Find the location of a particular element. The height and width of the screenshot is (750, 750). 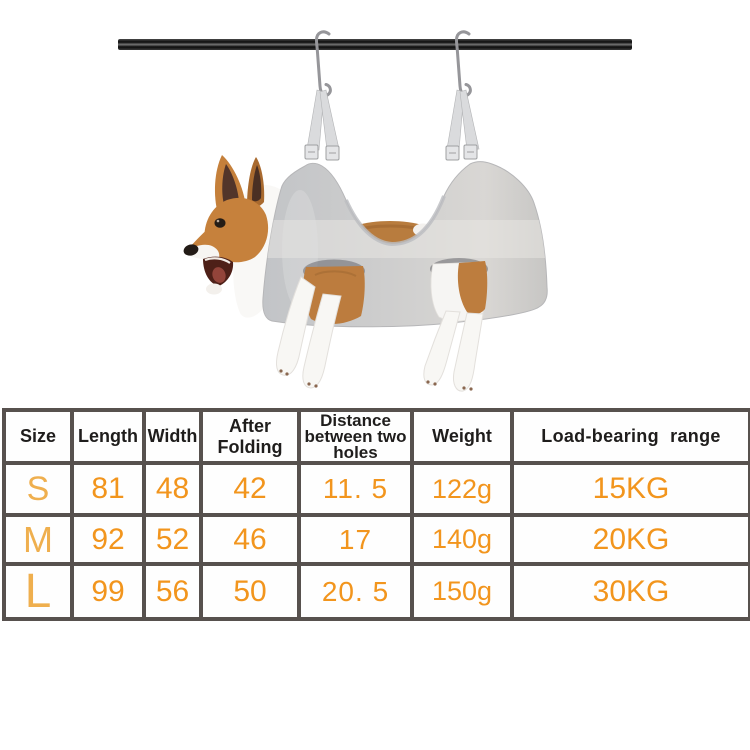

size-letter: L is located at coordinates (38, 591).